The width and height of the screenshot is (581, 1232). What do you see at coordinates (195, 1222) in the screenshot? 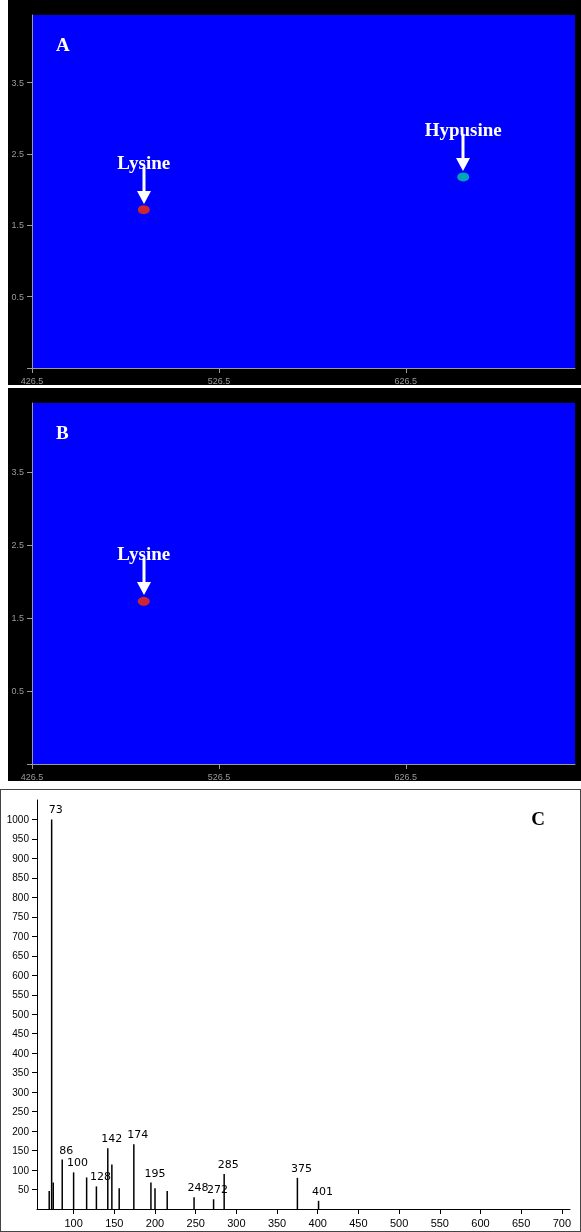
I see `x-tick-label: 250` at bounding box center [195, 1222].